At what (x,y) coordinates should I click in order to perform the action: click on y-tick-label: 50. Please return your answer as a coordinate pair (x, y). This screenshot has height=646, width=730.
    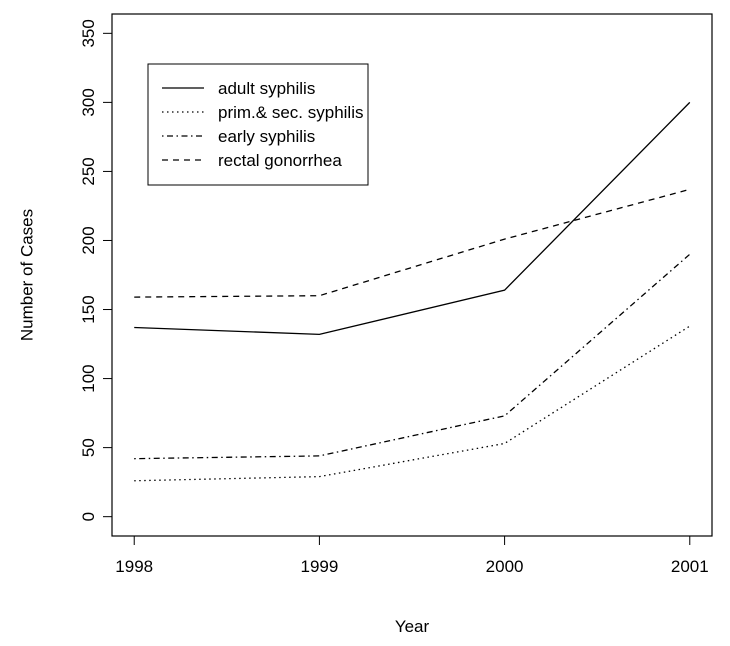
    Looking at the image, I should click on (88, 447).